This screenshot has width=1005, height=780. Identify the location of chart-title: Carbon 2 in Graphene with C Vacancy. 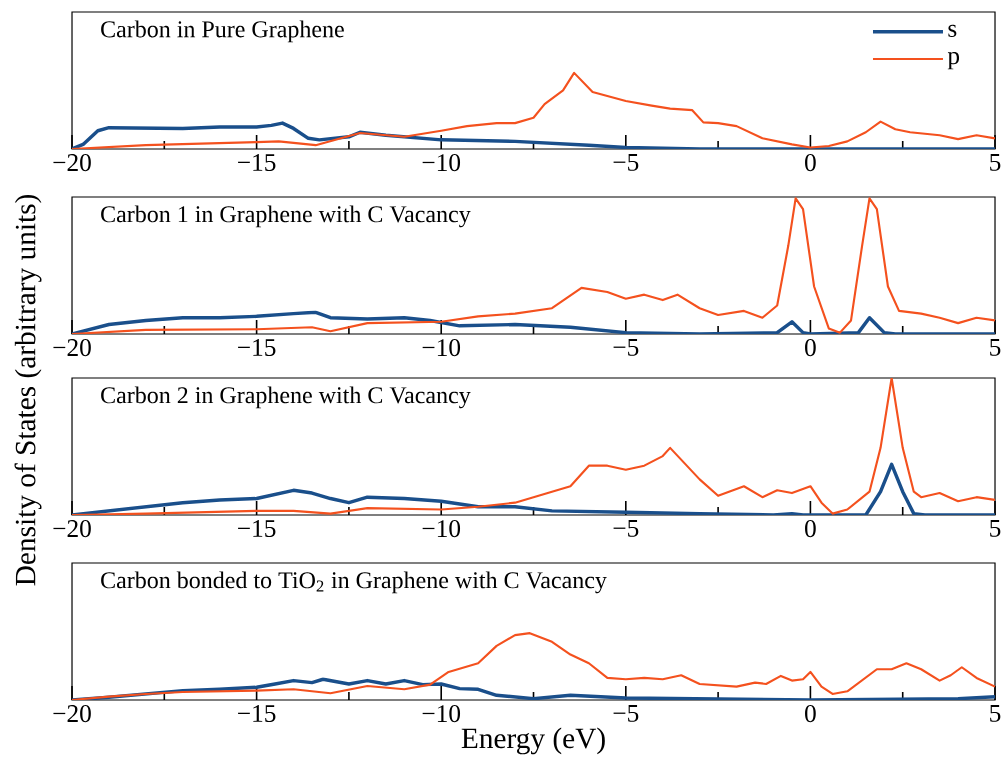
(286, 397).